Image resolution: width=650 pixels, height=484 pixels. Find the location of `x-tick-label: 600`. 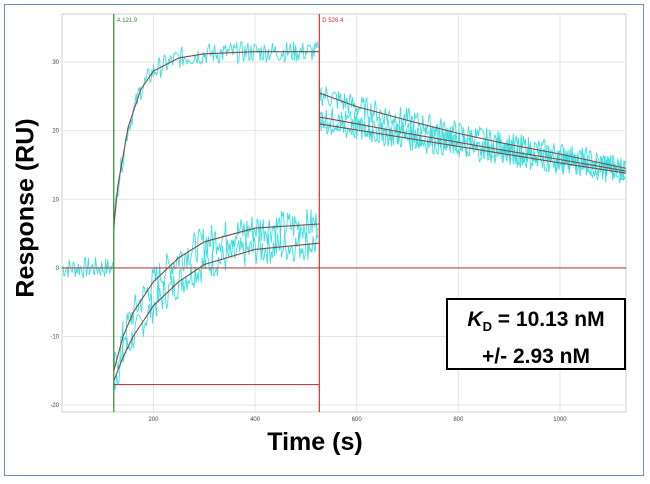

x-tick-label: 600 is located at coordinates (357, 420).